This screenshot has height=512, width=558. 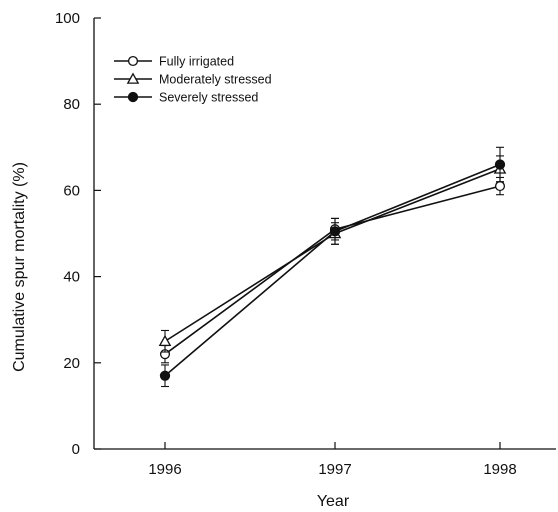 What do you see at coordinates (164, 469) in the screenshot?
I see `x-tick-label: 1996` at bounding box center [164, 469].